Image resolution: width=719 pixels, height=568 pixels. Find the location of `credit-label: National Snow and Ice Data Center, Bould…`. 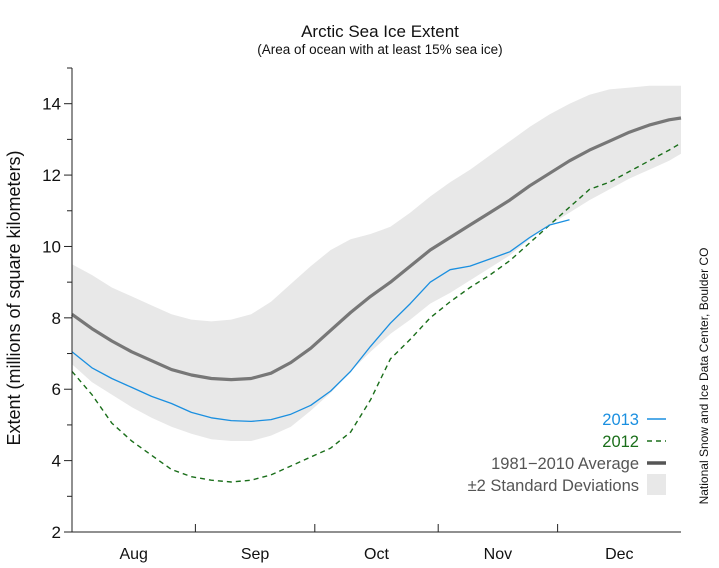

credit-label: National Snow and Ice Data Center, Bould… is located at coordinates (704, 376).